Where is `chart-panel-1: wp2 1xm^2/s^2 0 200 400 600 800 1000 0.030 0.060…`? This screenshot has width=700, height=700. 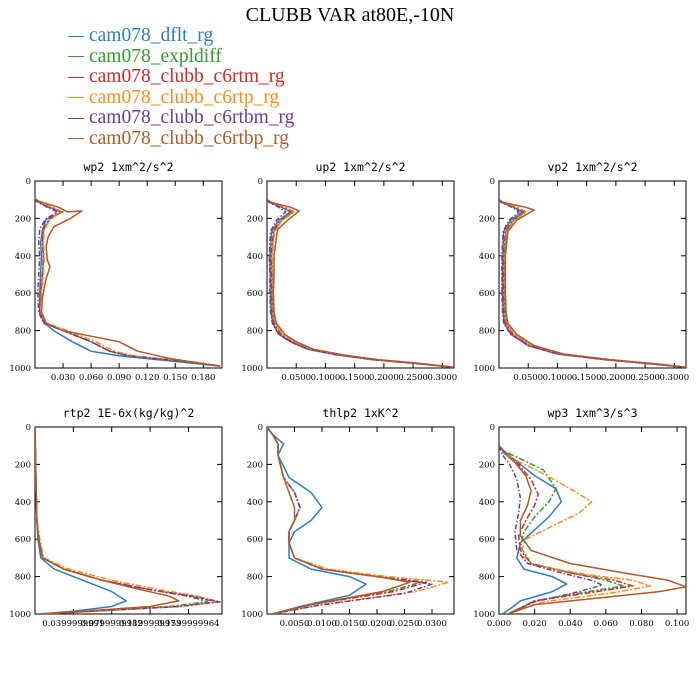 chart-panel-1: wp2 1xm^2/s^2 0 200 400 600 800 1000 0.030 0.060… is located at coordinates (116, 271).